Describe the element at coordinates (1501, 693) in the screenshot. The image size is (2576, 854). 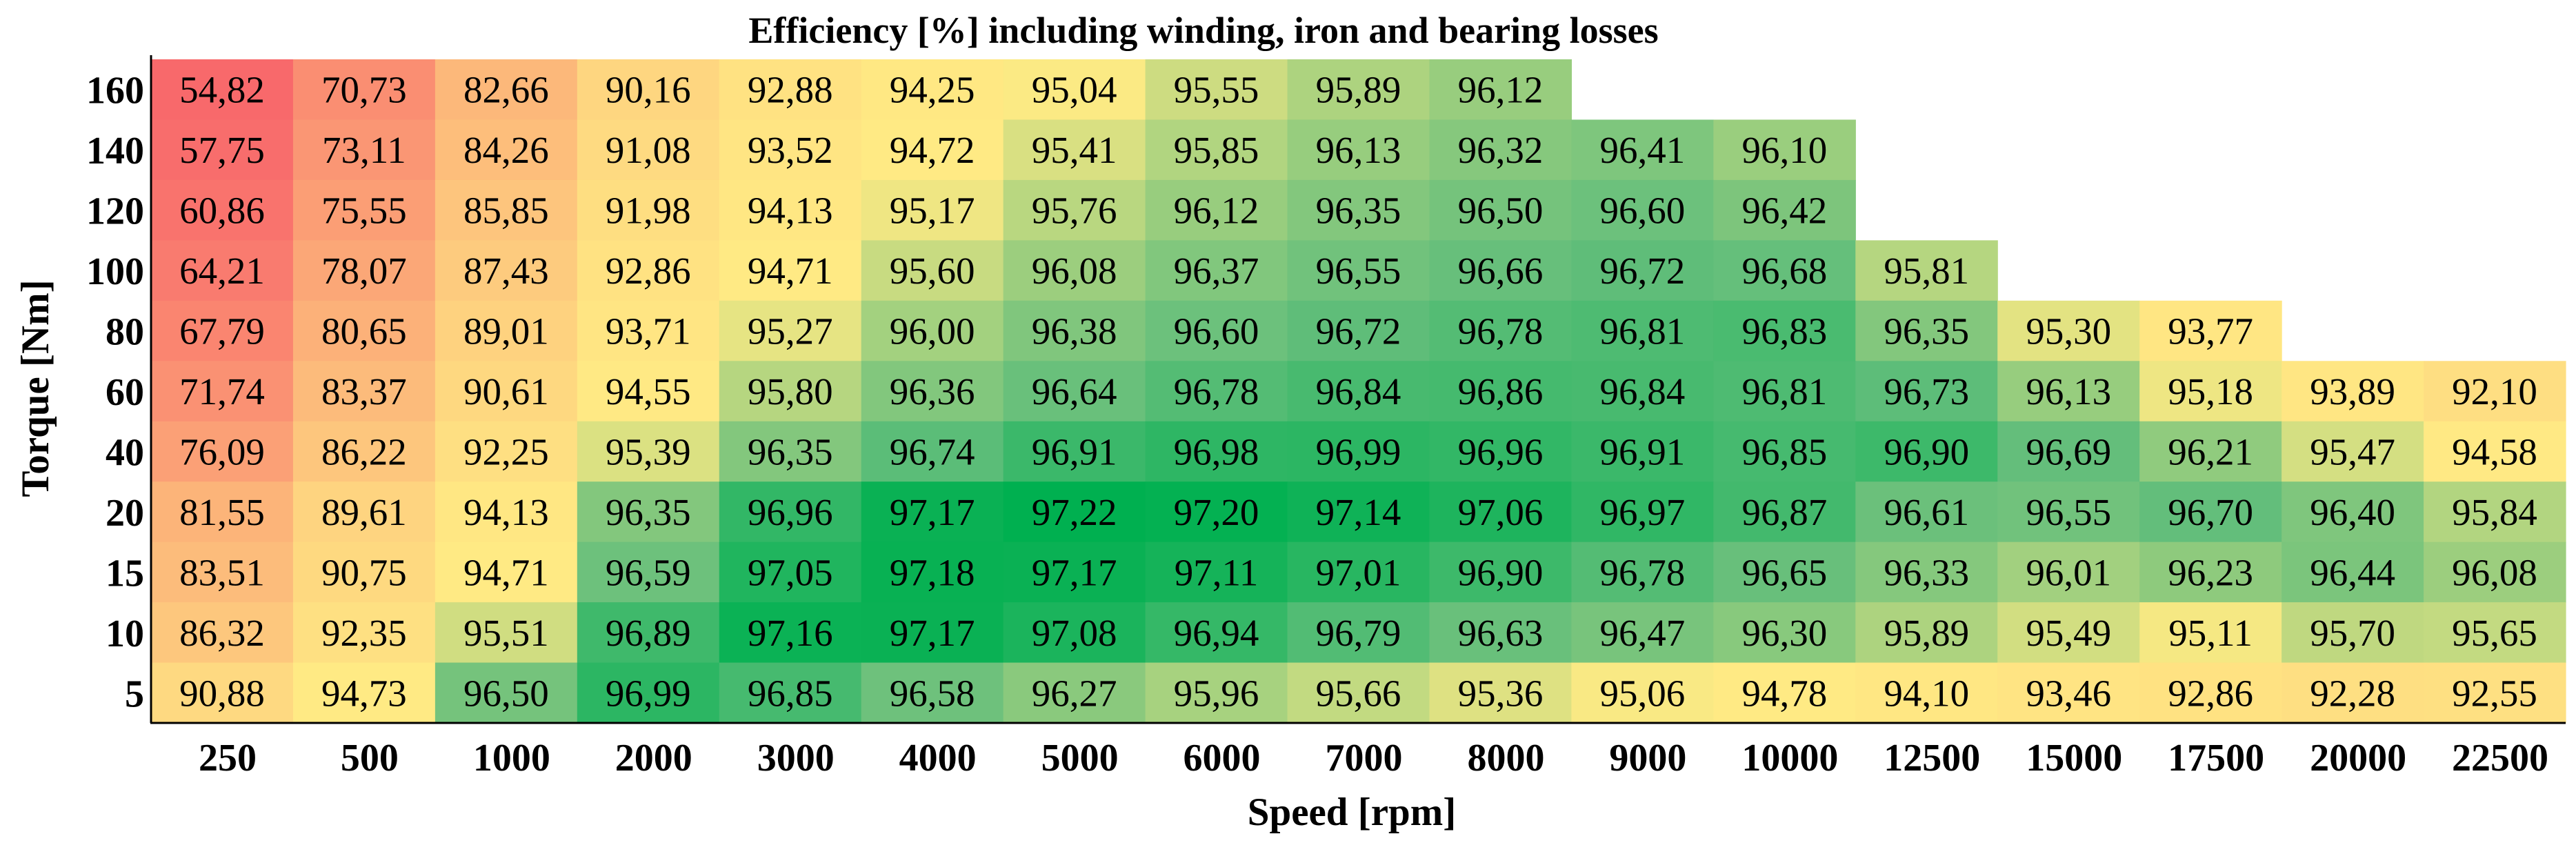
I see `cell-value-label: 95,36` at that location.